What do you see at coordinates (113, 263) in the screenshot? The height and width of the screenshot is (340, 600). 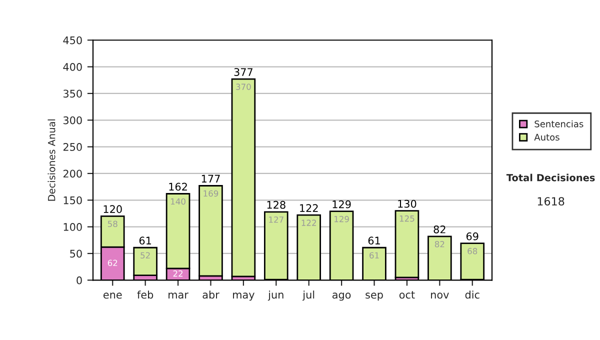 I see `data-label: 62` at bounding box center [113, 263].